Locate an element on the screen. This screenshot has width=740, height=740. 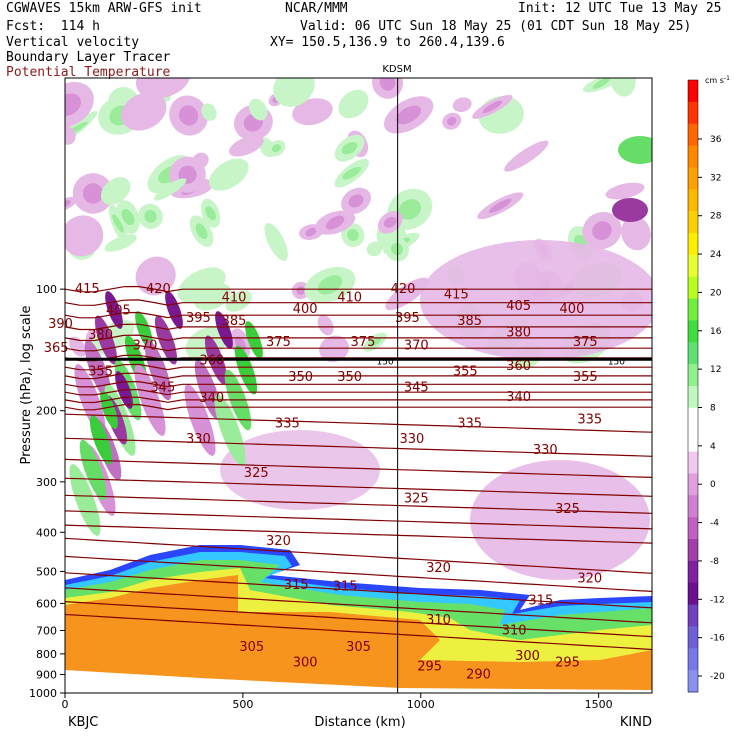
y-tick-label: 700 is located at coordinates (46, 630).